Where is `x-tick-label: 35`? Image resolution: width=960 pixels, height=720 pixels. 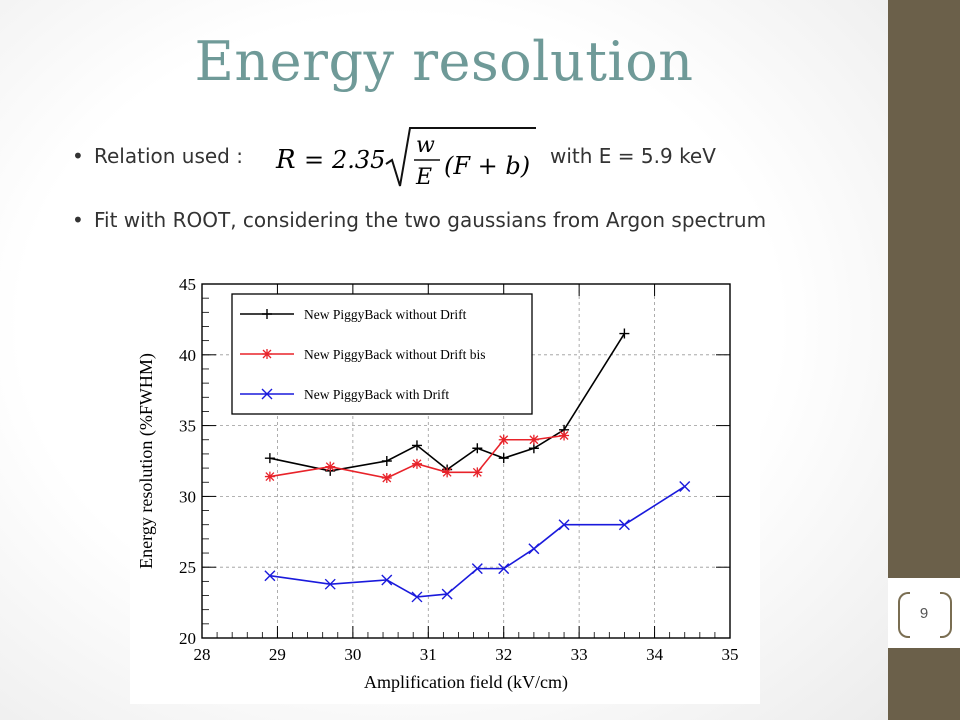 x-tick-label: 35 is located at coordinates (730, 654).